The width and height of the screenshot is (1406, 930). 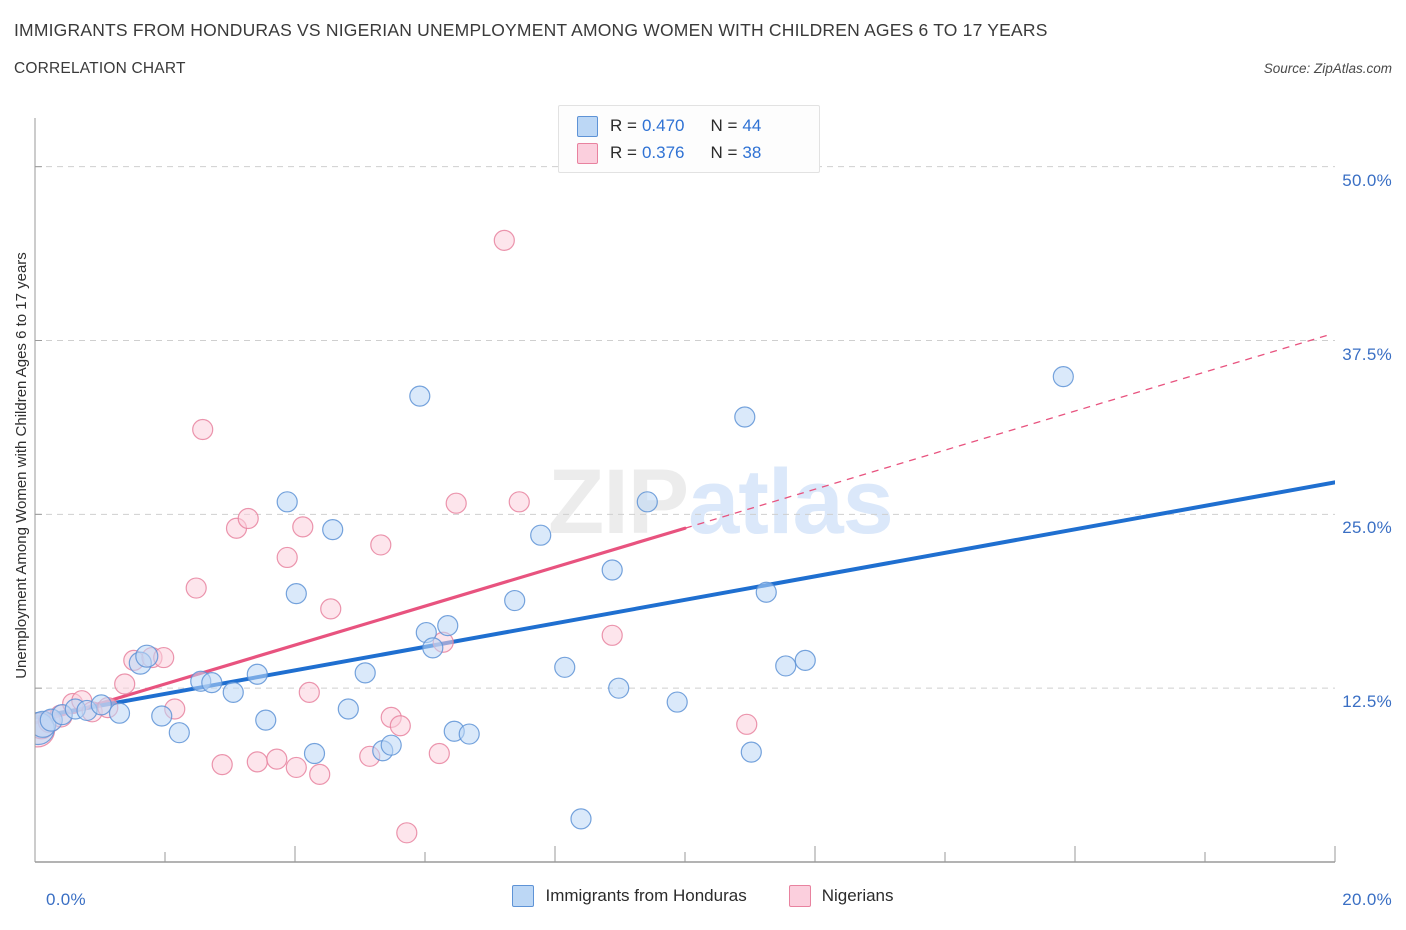 I want to click on legend-item-honduras: Immigrants from Honduras, so click(x=629, y=896).